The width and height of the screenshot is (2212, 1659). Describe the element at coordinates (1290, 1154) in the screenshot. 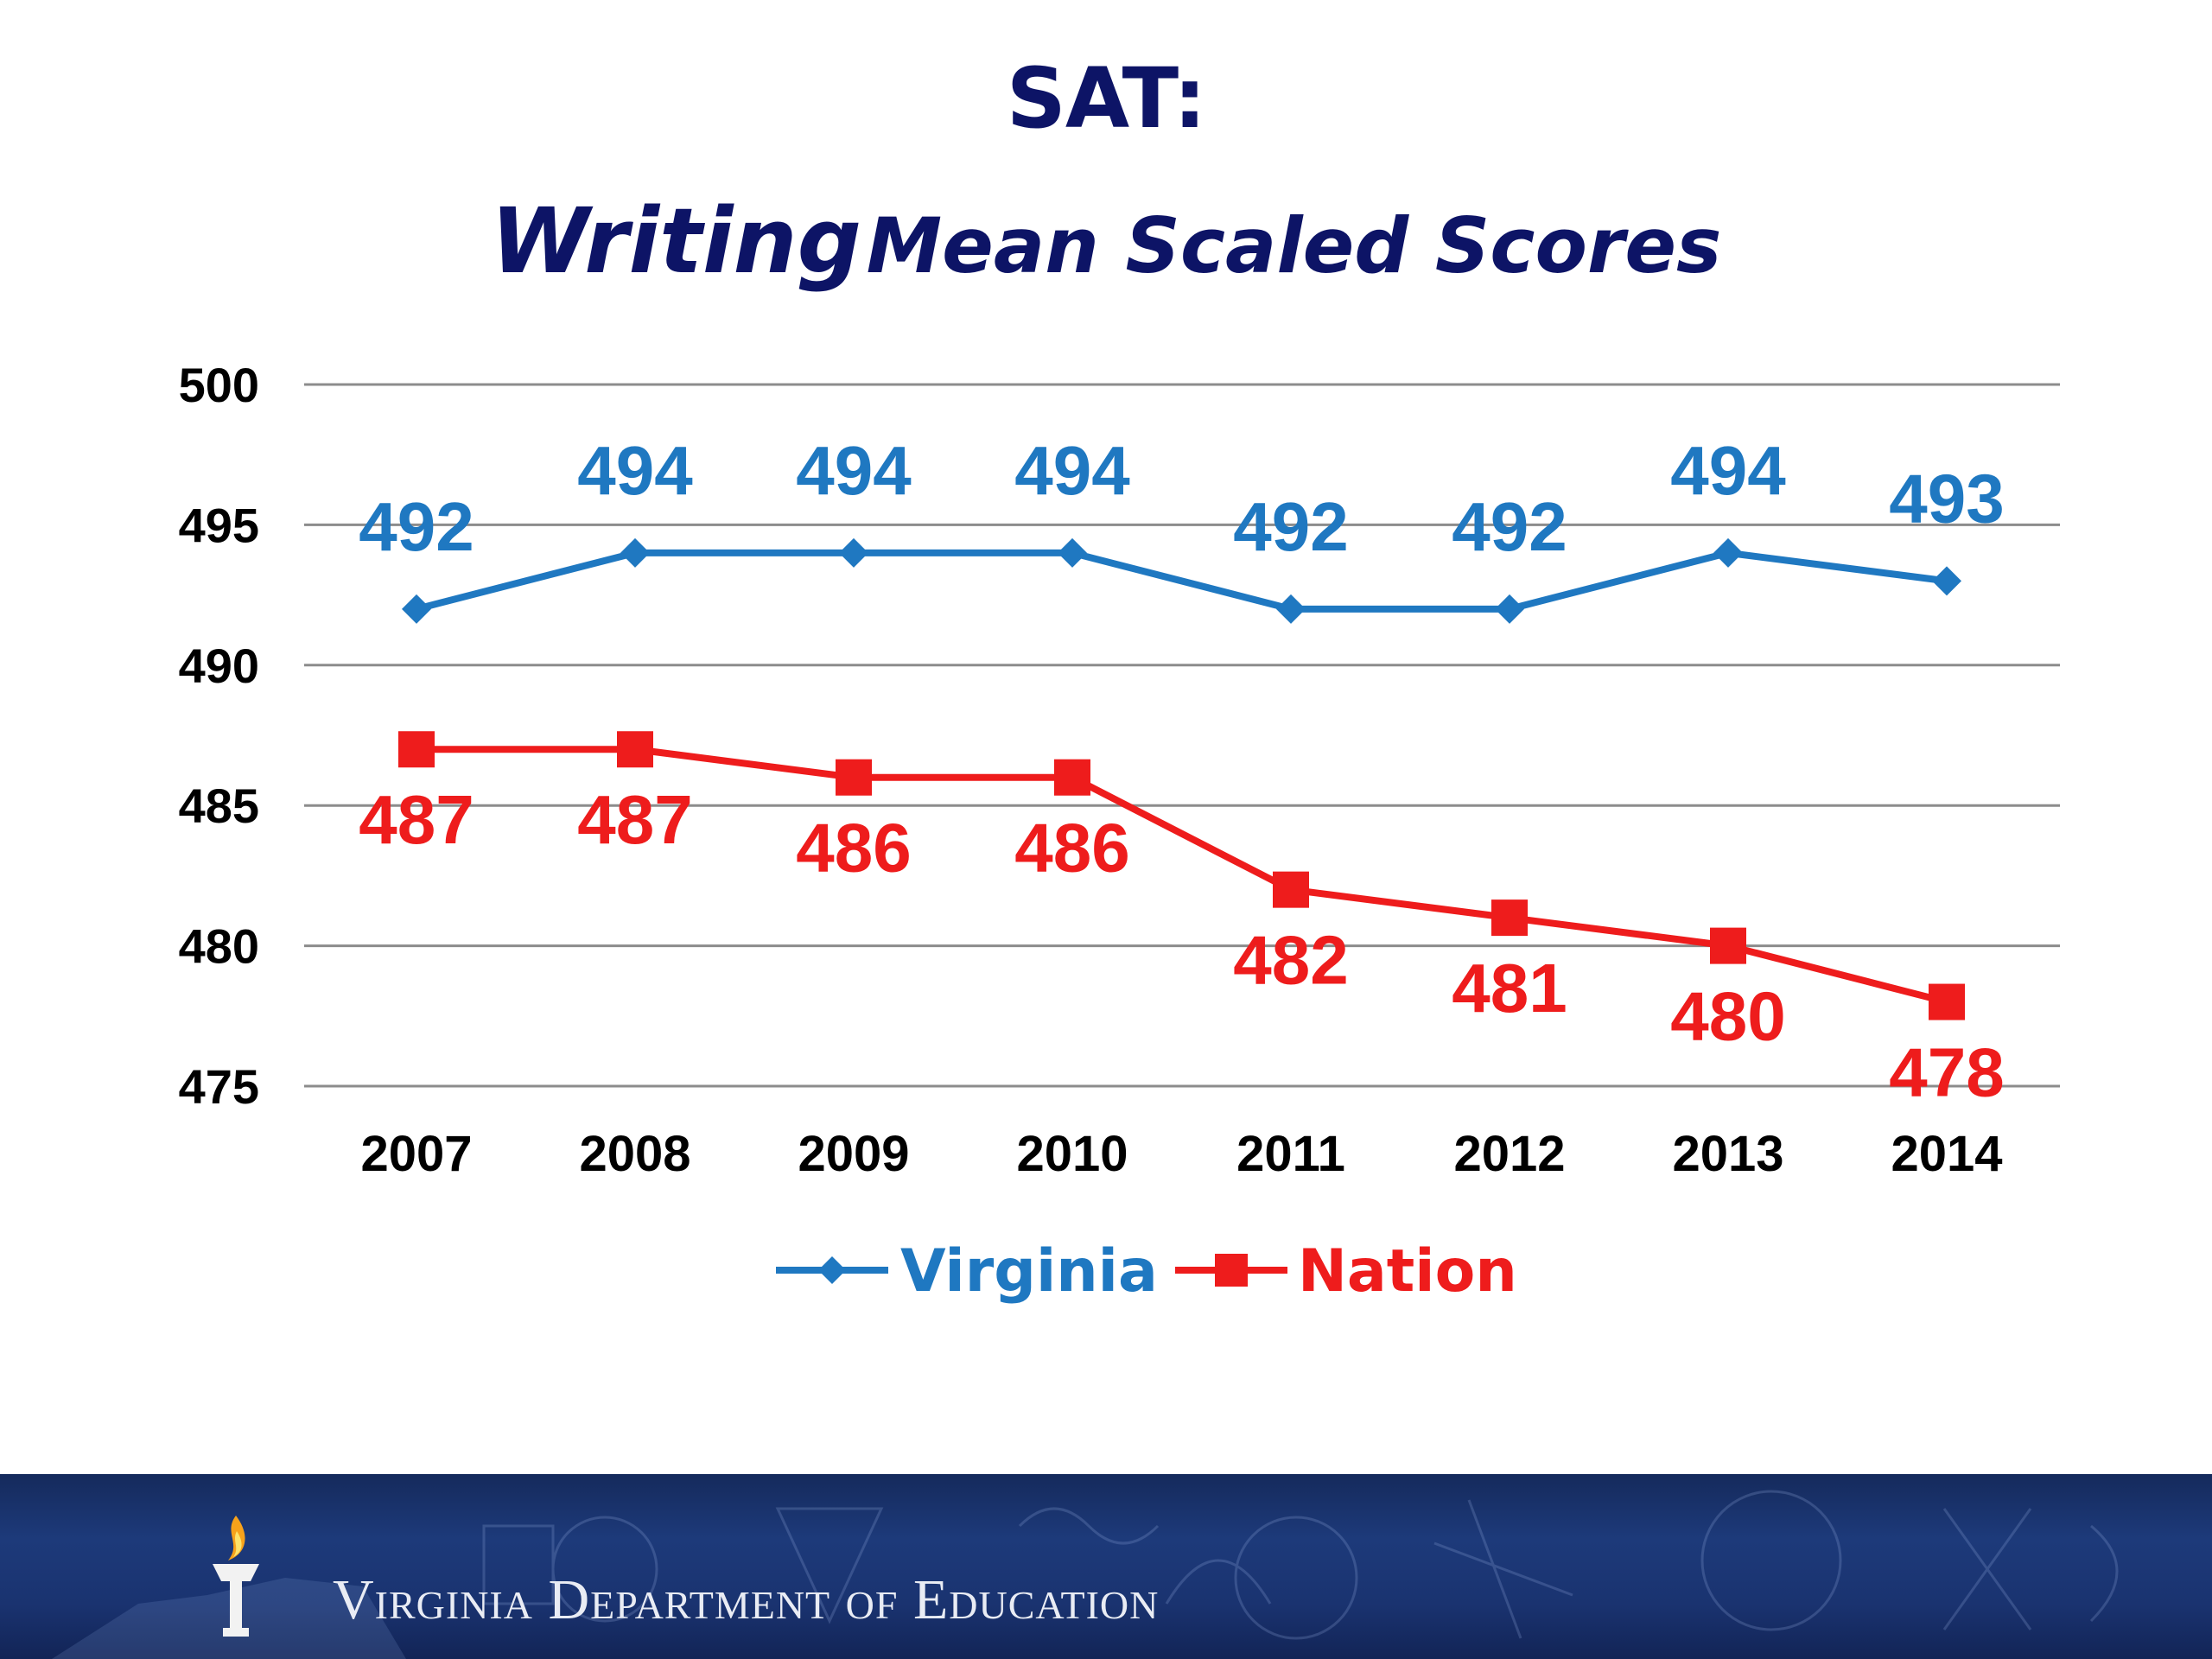

I see `x-tick-label: 2011` at that location.